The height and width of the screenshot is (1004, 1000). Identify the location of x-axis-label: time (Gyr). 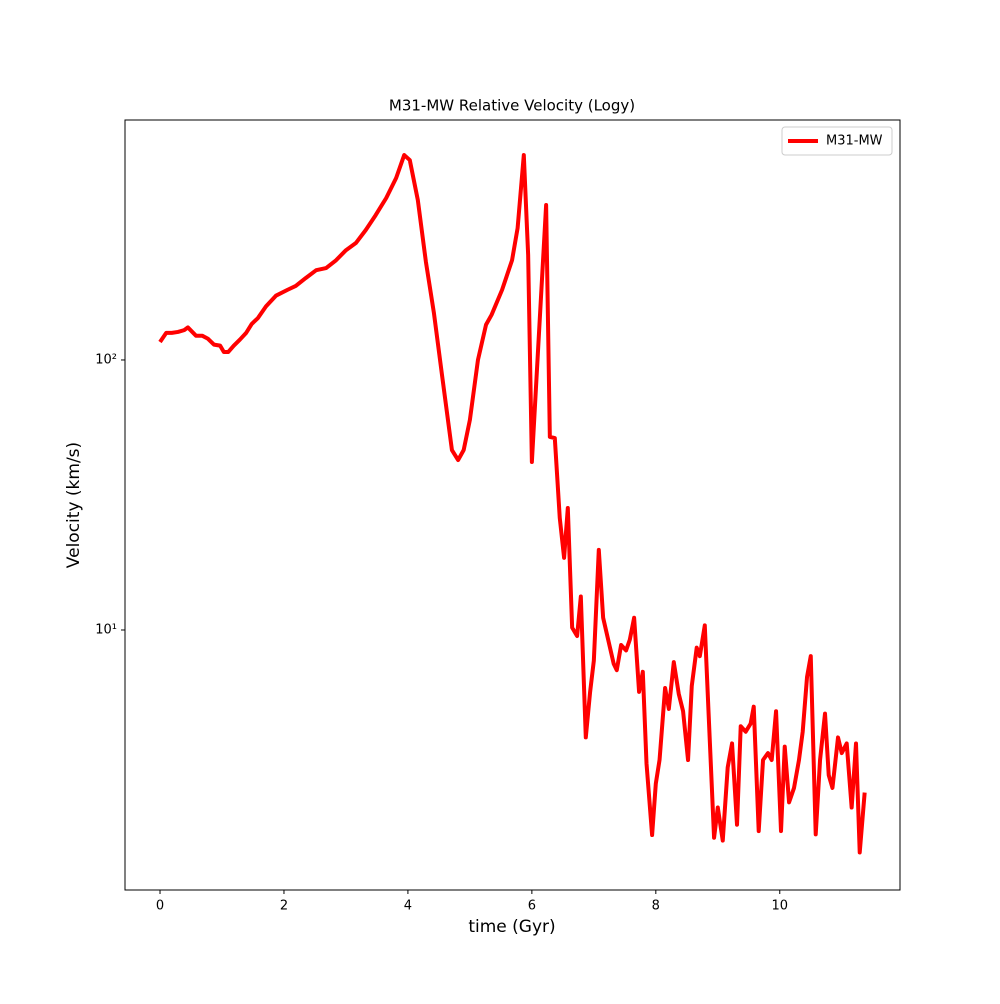
(511, 927).